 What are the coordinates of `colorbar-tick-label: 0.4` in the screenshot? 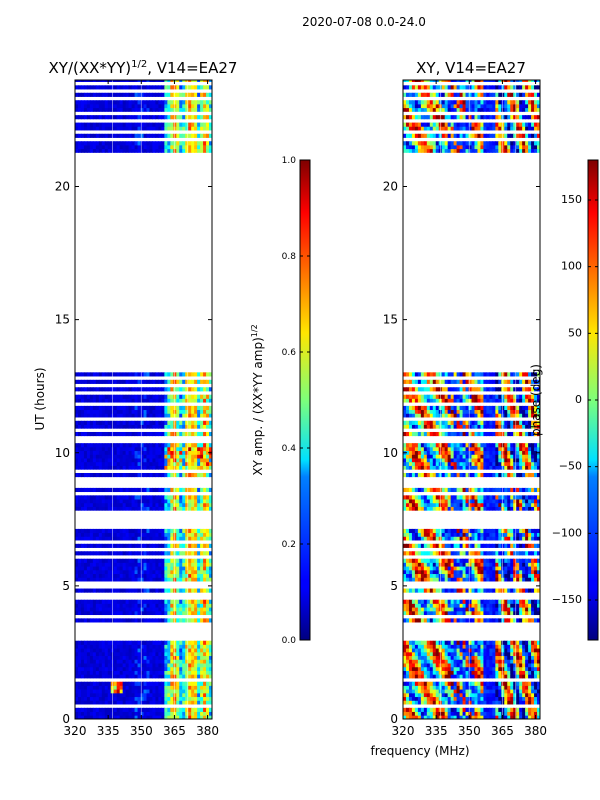 It's located at (289, 449).